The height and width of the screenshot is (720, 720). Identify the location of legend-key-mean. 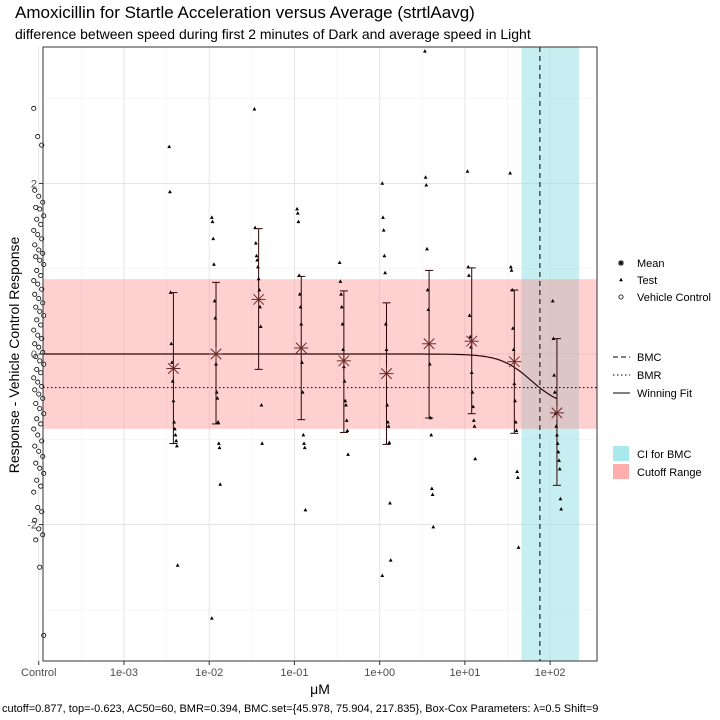
(621, 263).